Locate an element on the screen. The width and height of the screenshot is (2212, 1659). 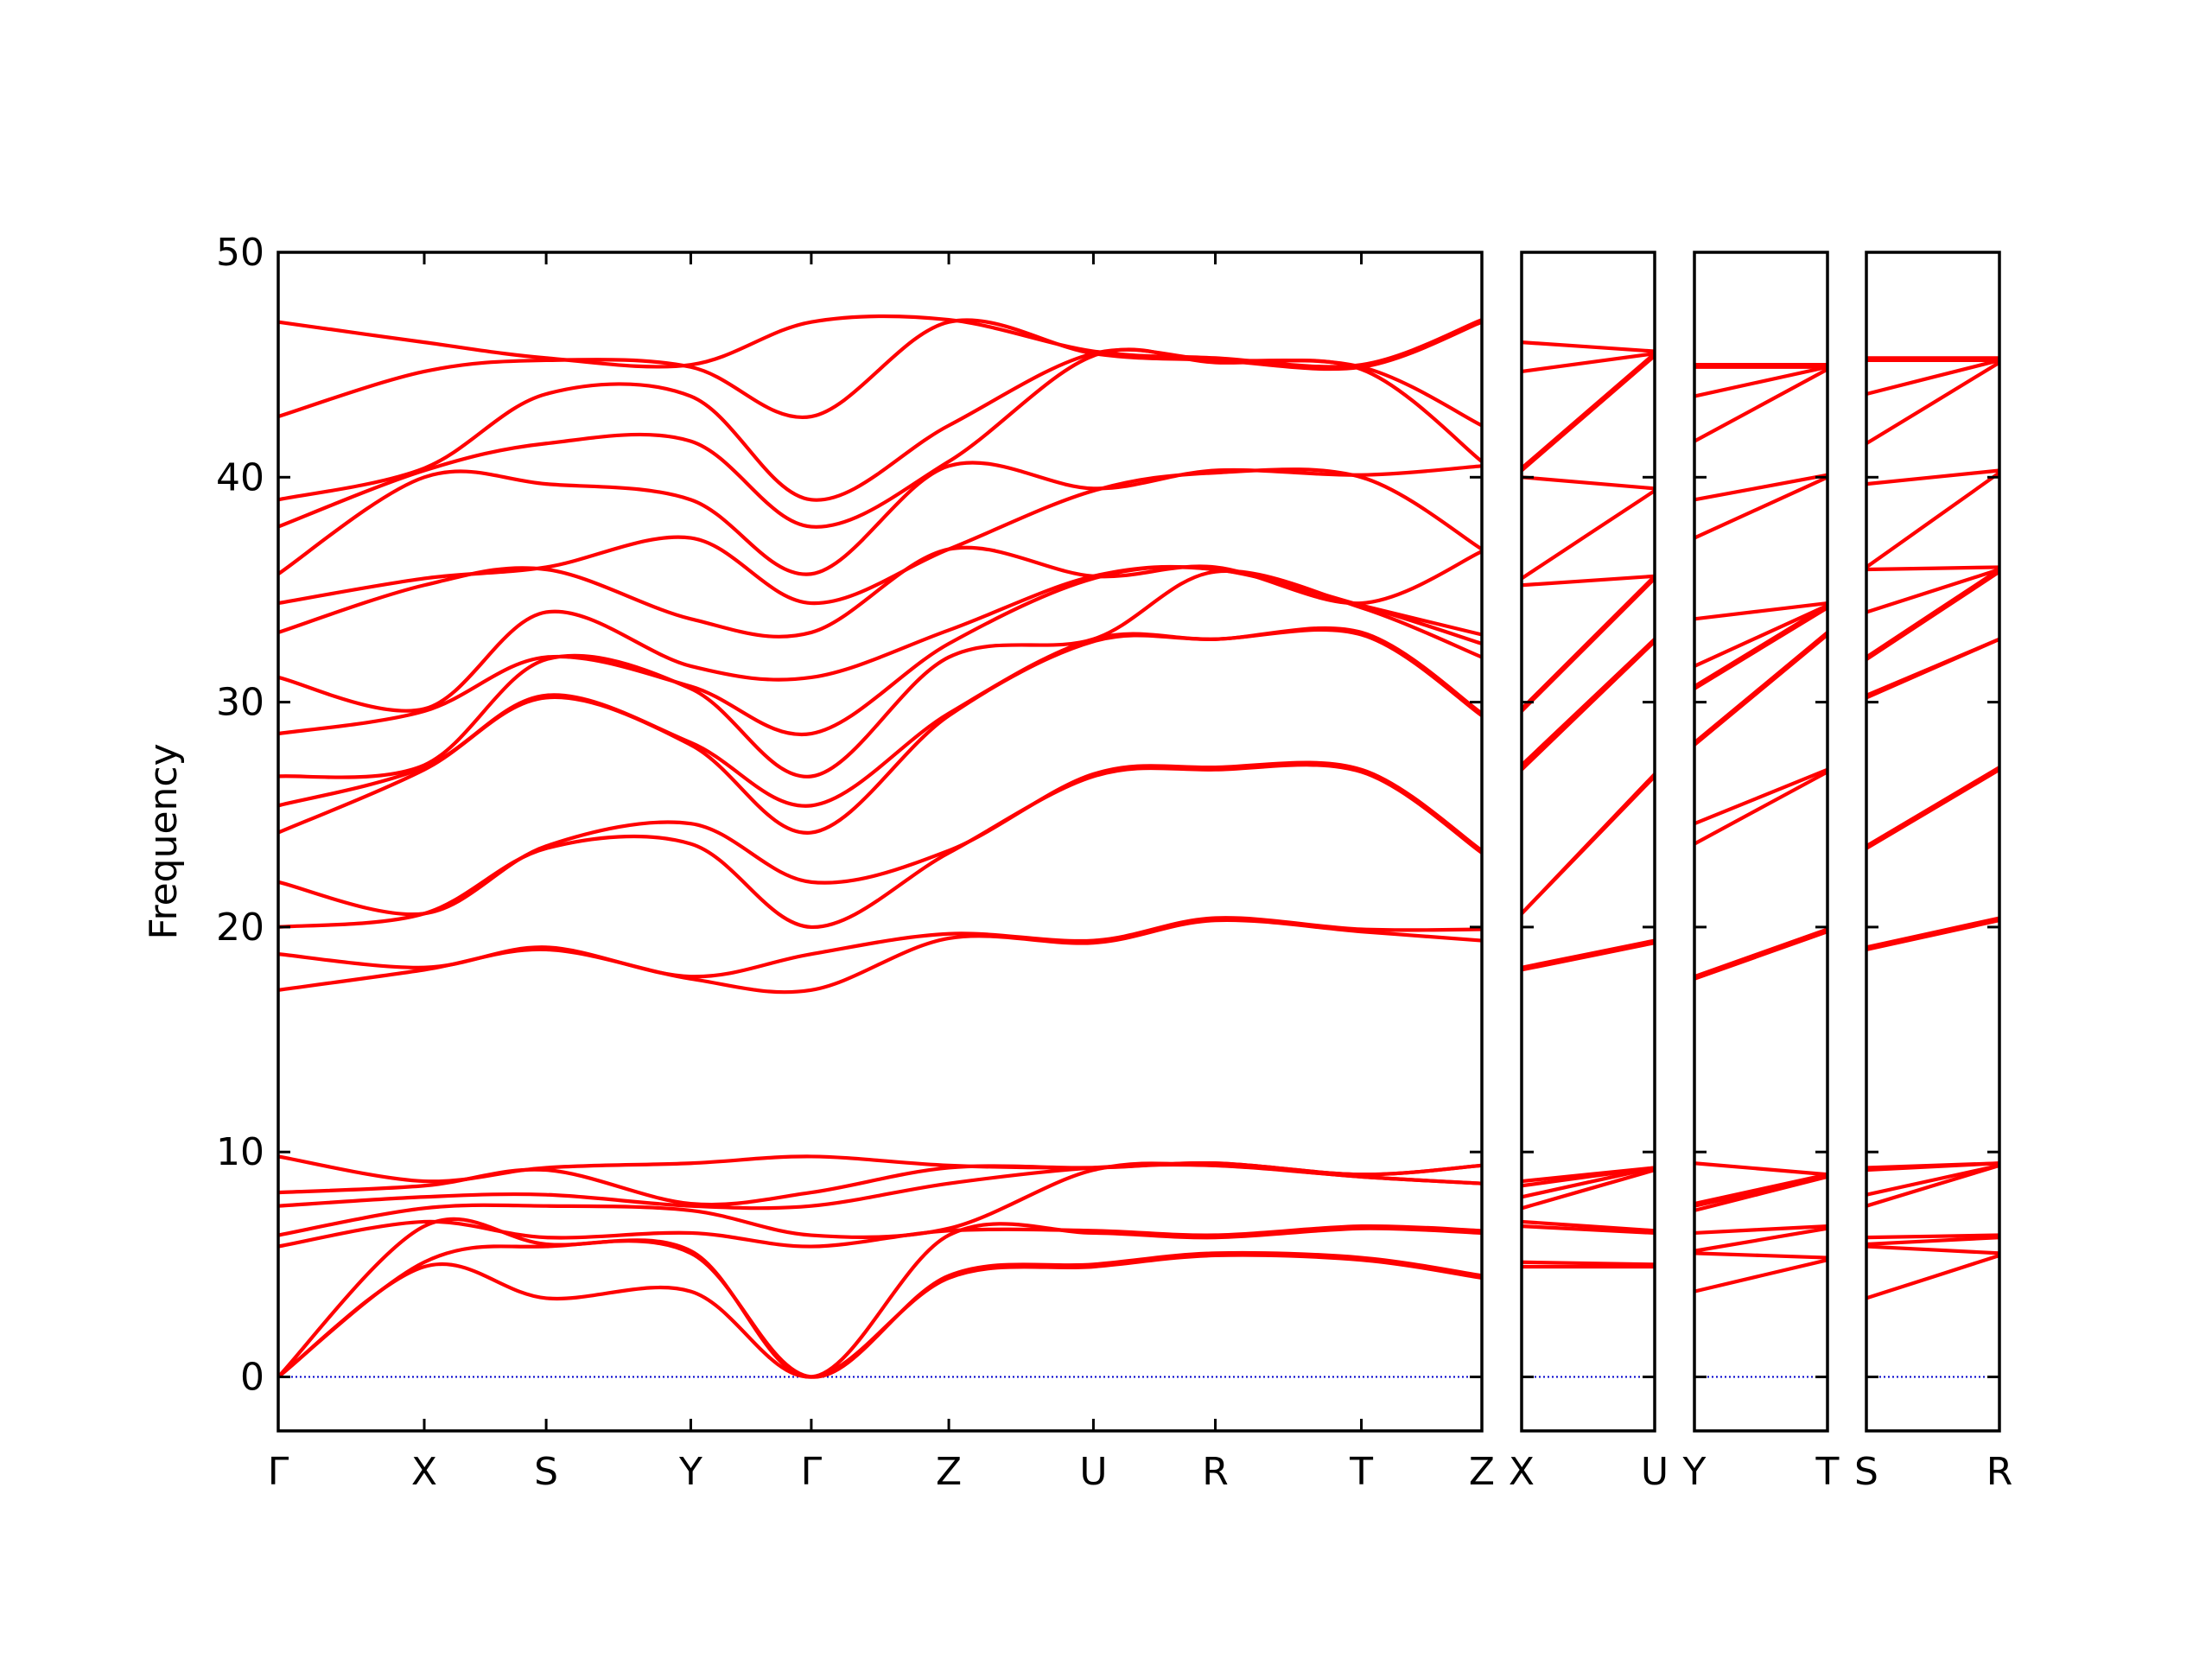
x-tick-label: T is located at coordinates (1827, 1472).